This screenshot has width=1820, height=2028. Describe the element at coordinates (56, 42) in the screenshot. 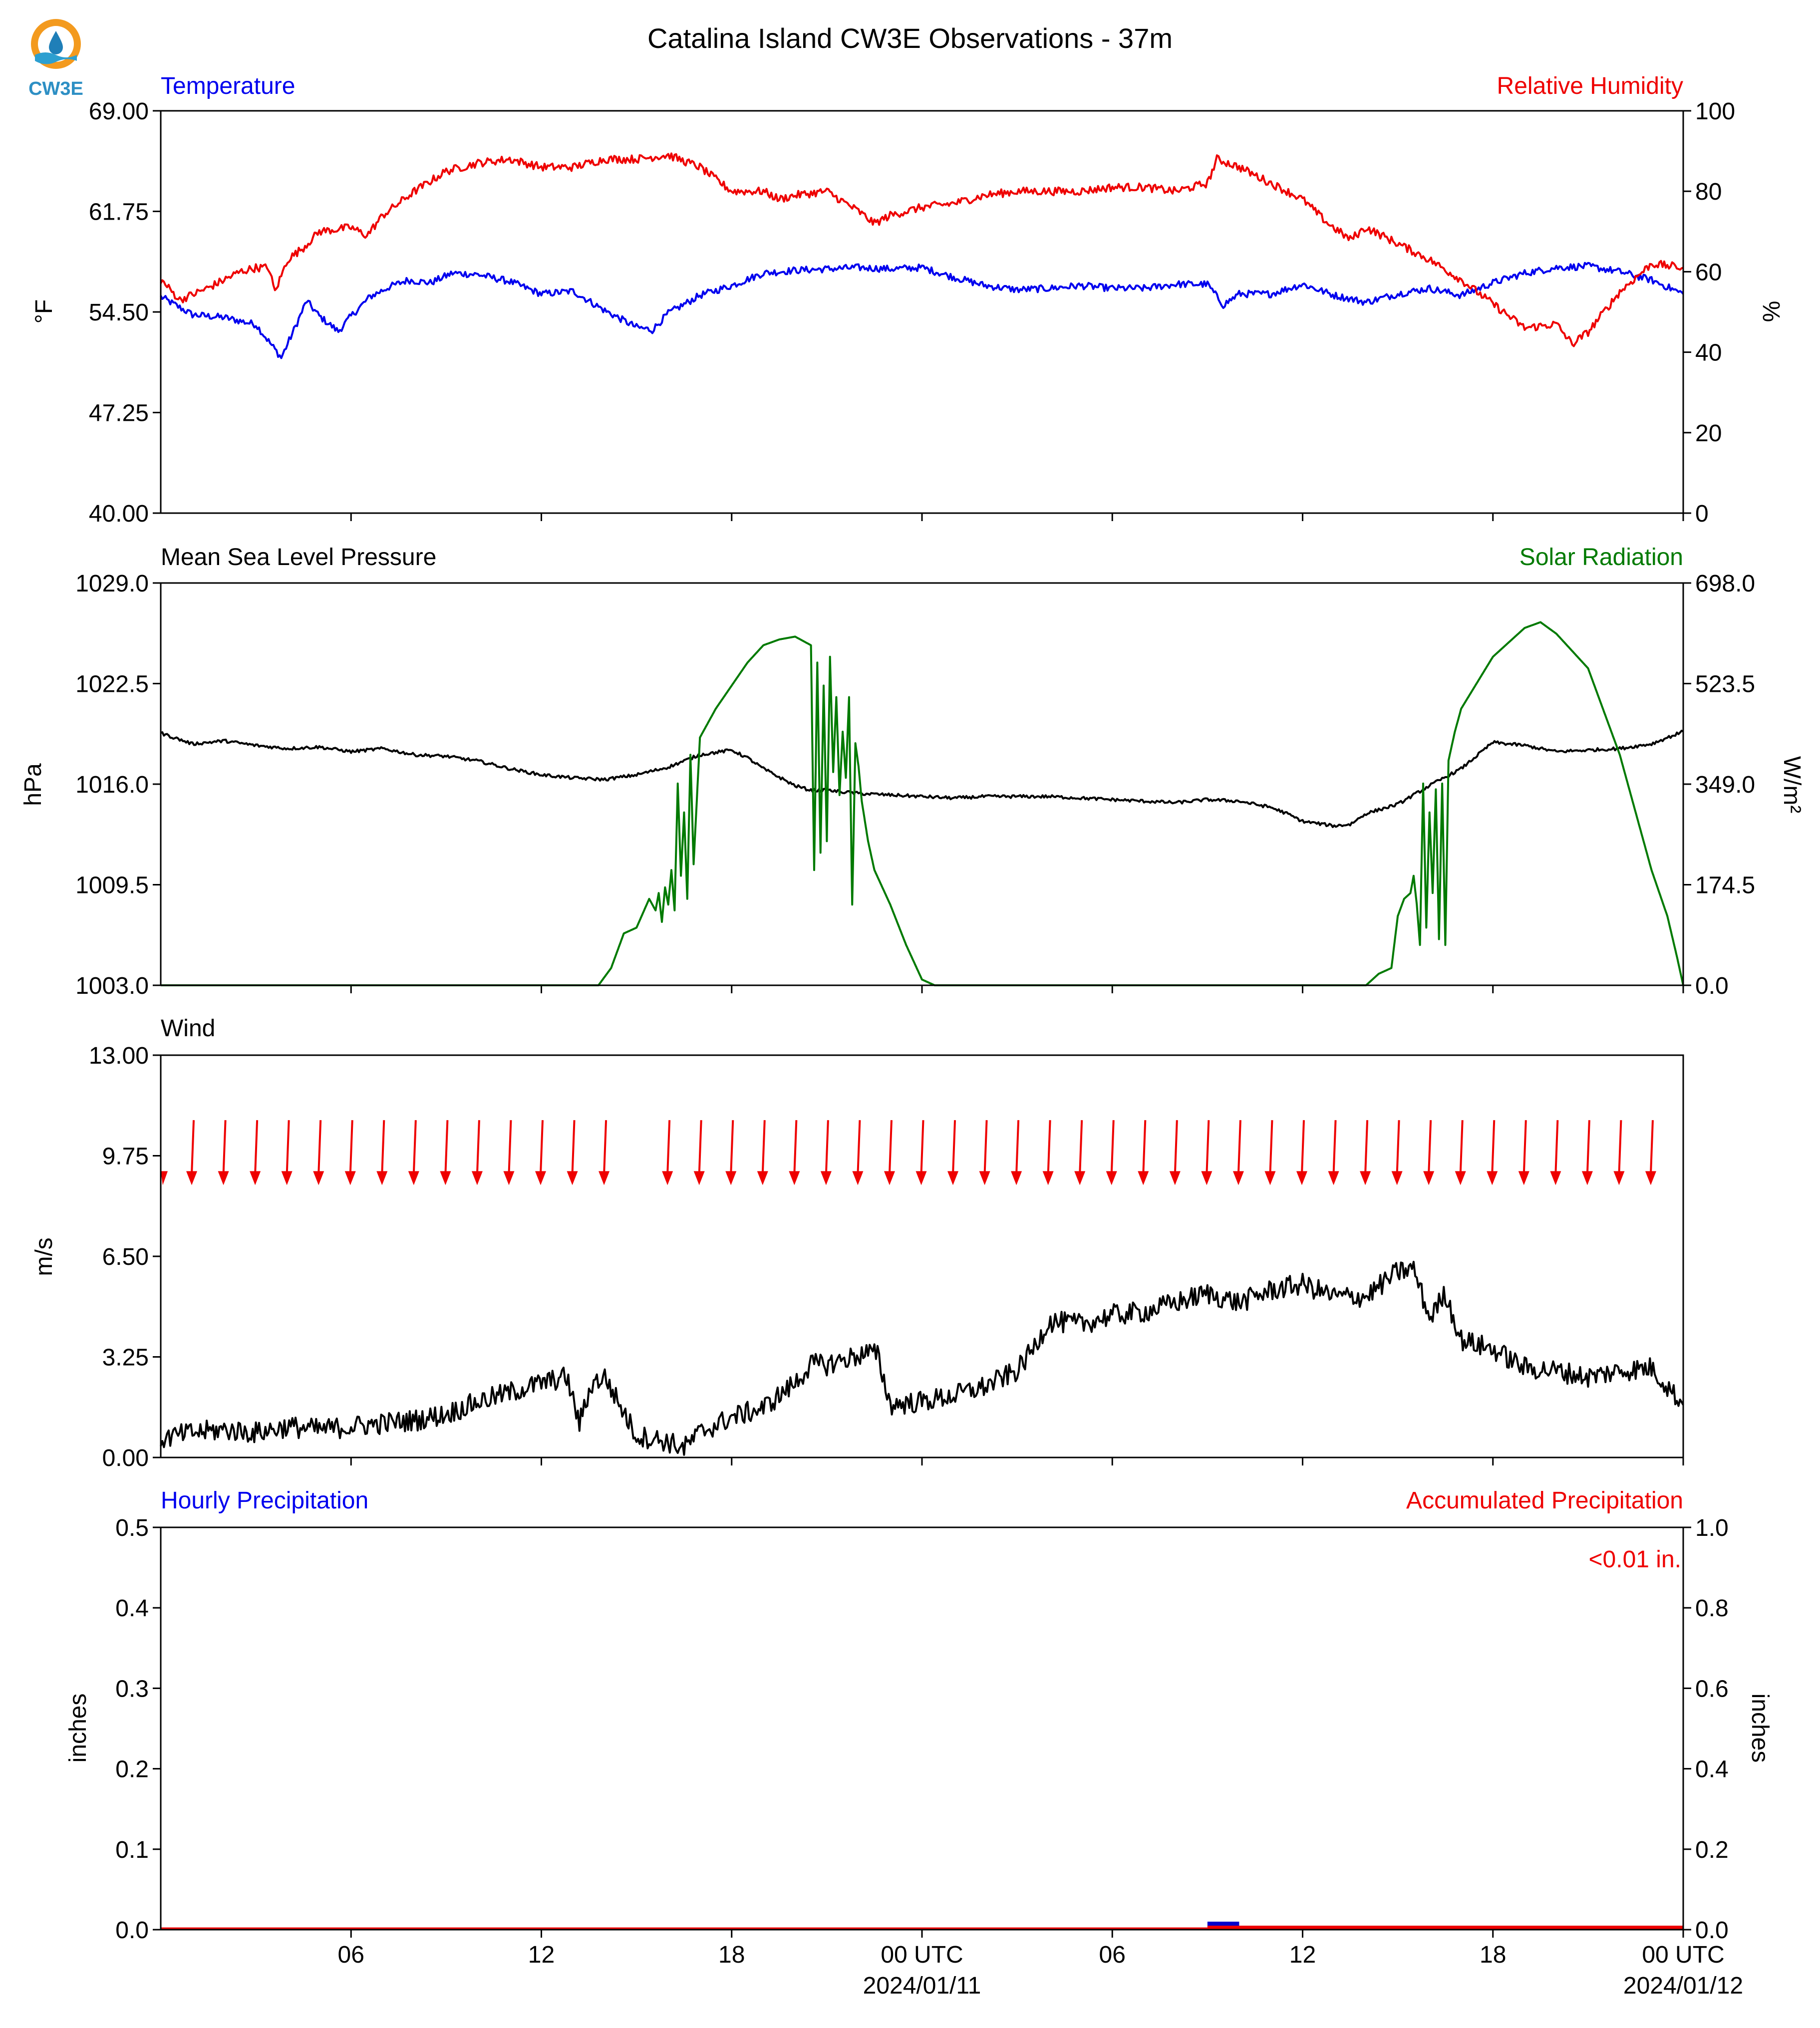

I see `drop-icon` at that location.